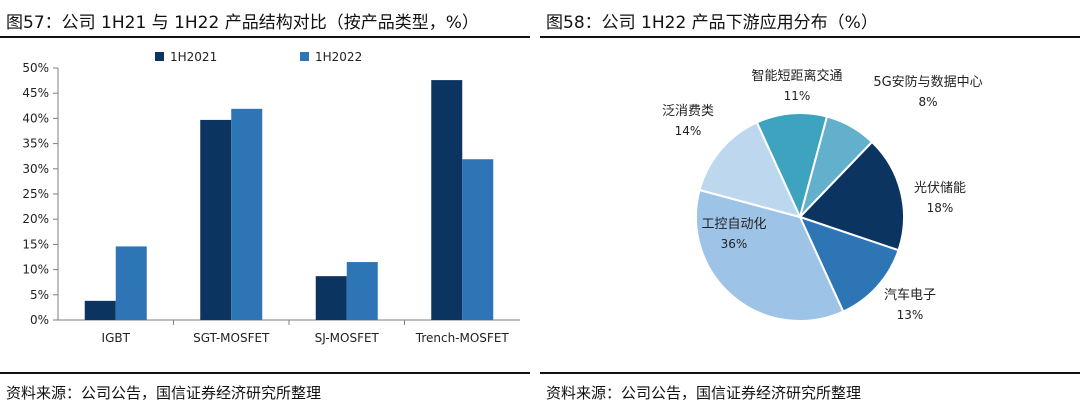 This screenshot has width=1080, height=411. What do you see at coordinates (704, 393) in the screenshot?
I see `figure-58-source: 资料来源：公司公告，国信证券经济研究所整理` at bounding box center [704, 393].